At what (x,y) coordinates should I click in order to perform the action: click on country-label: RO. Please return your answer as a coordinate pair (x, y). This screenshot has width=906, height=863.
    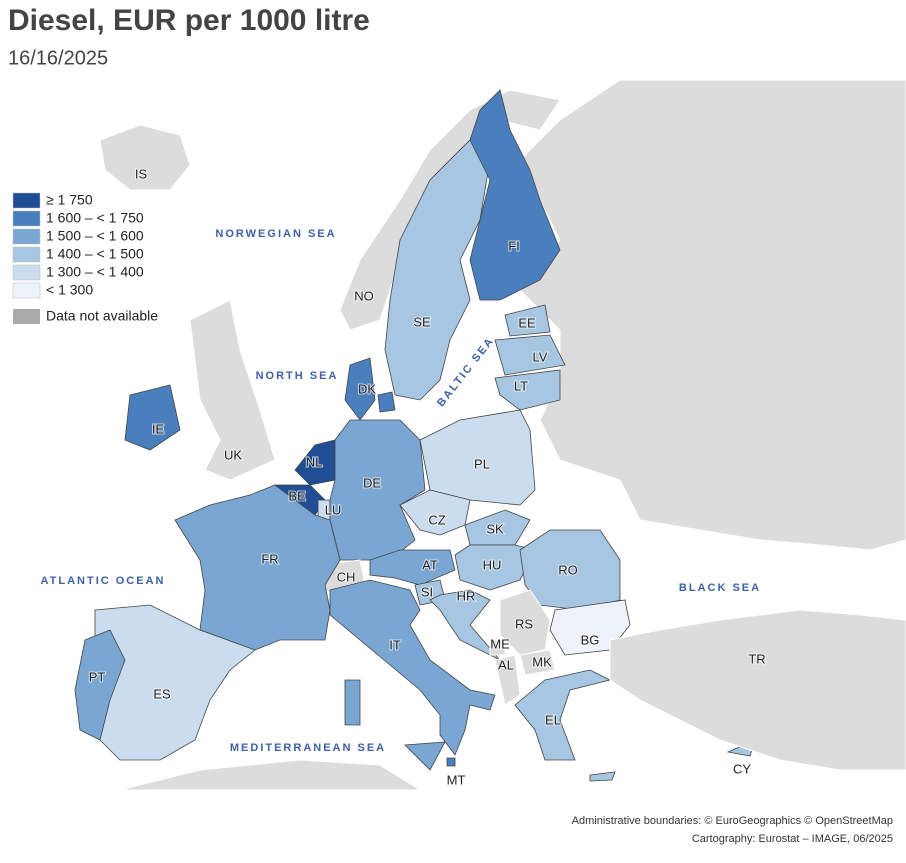
    Looking at the image, I should click on (568, 569).